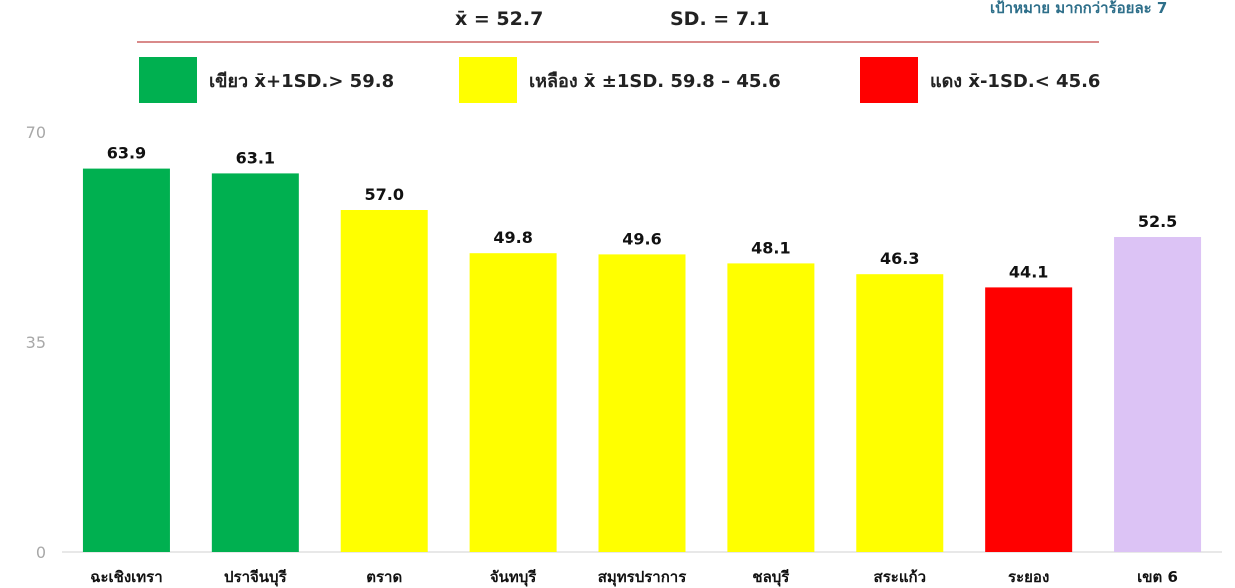 The width and height of the screenshot is (1235, 588). What do you see at coordinates (1015, 81) in the screenshot?
I see `legend-label-red: แดง x̄-1SD.< 45.6` at bounding box center [1015, 81].